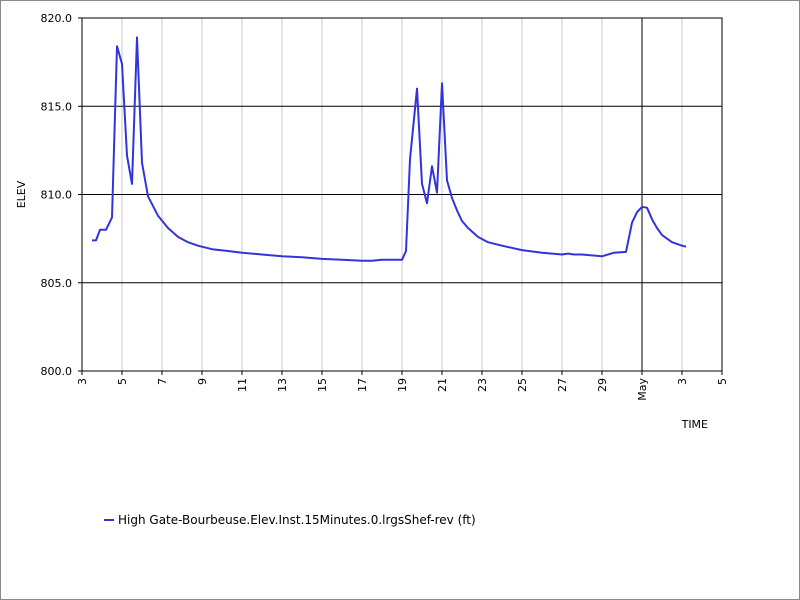 This screenshot has width=800, height=600. I want to click on y-axis-ticks: 800.0 805.0 810.0 815.0 820.0, so click(61, 195).